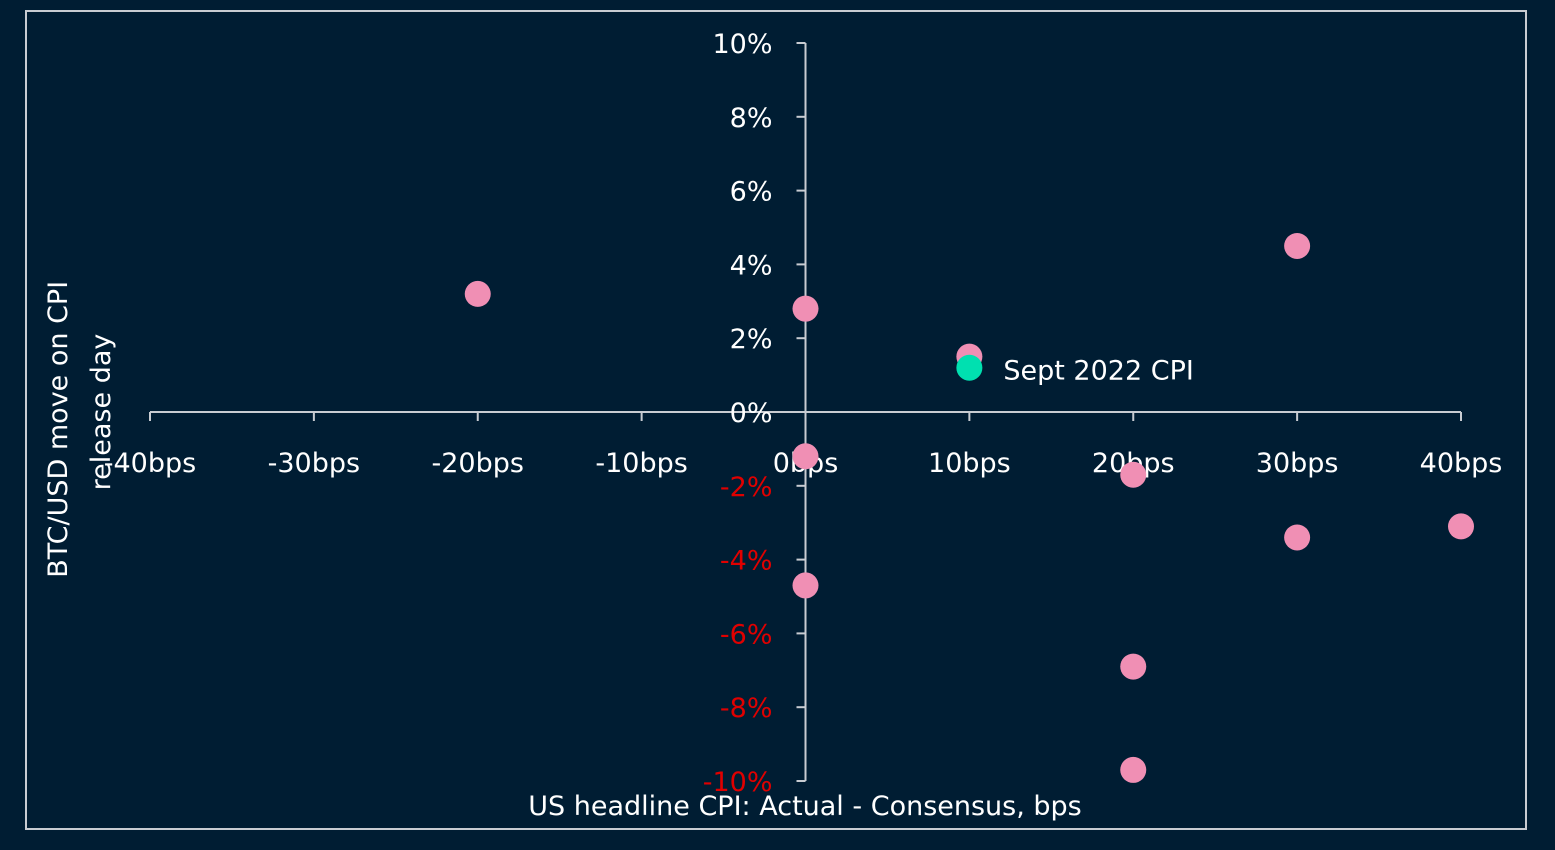 This screenshot has width=1555, height=850. I want to click on annotations: Sept 2022 CPI, so click(1098, 371).